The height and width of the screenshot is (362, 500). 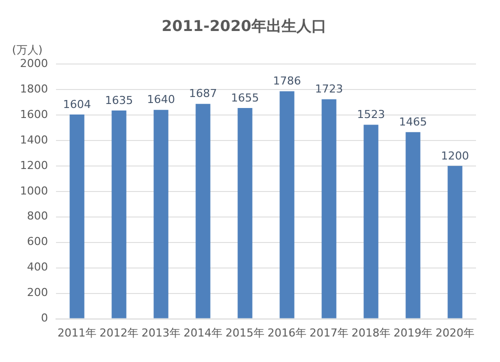 I want to click on chart-title: 2011-2020年出生人口, so click(x=244, y=25).